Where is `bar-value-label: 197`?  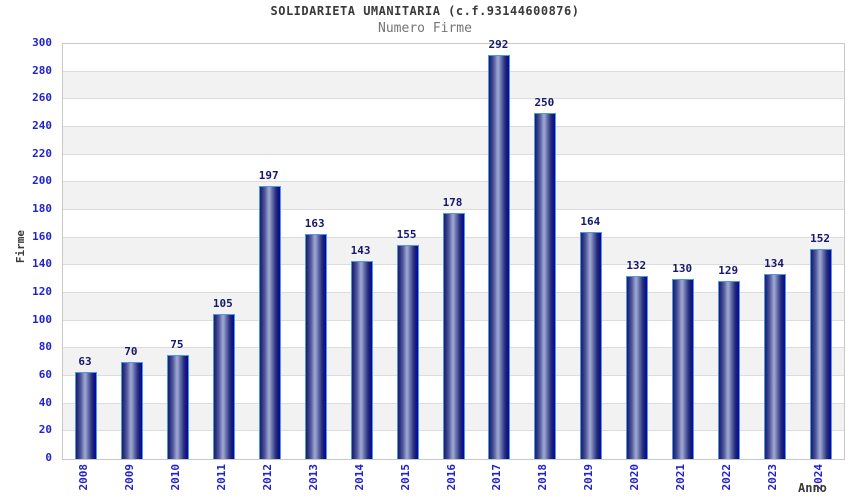 bar-value-label: 197 is located at coordinates (268, 176).